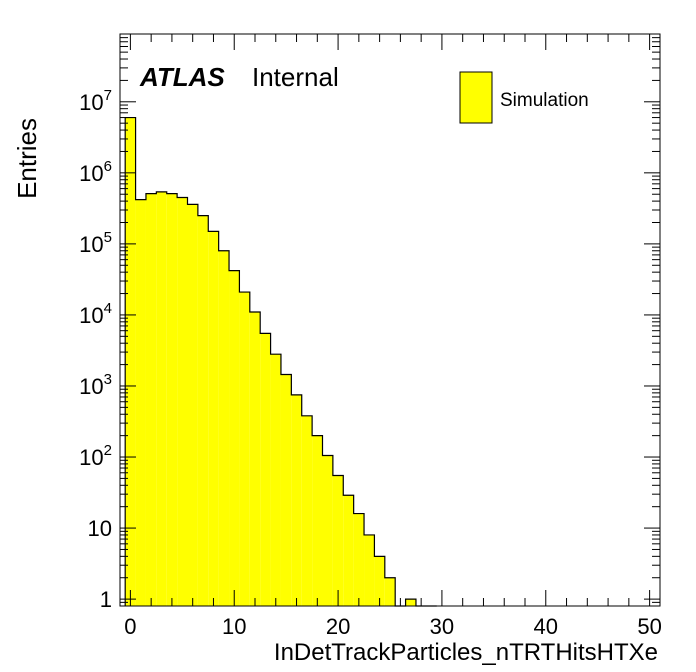 The image size is (696, 672). What do you see at coordinates (295, 77) in the screenshot?
I see `atlas-internal-label: Internal` at bounding box center [295, 77].